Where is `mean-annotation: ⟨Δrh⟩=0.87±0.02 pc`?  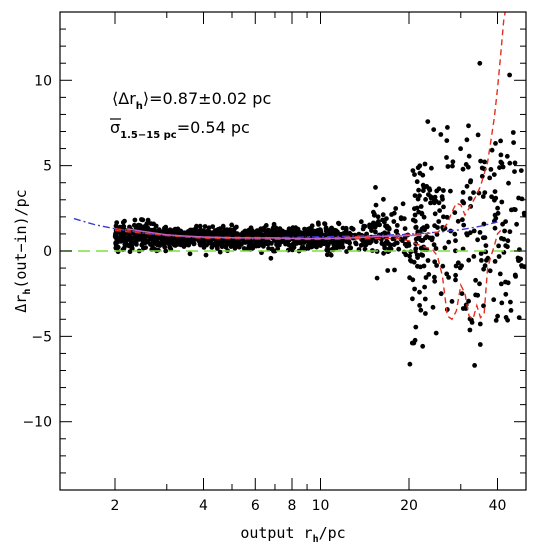 mean-annotation: ⟨Δrh⟩=0.87±0.02 pc is located at coordinates (191, 100).